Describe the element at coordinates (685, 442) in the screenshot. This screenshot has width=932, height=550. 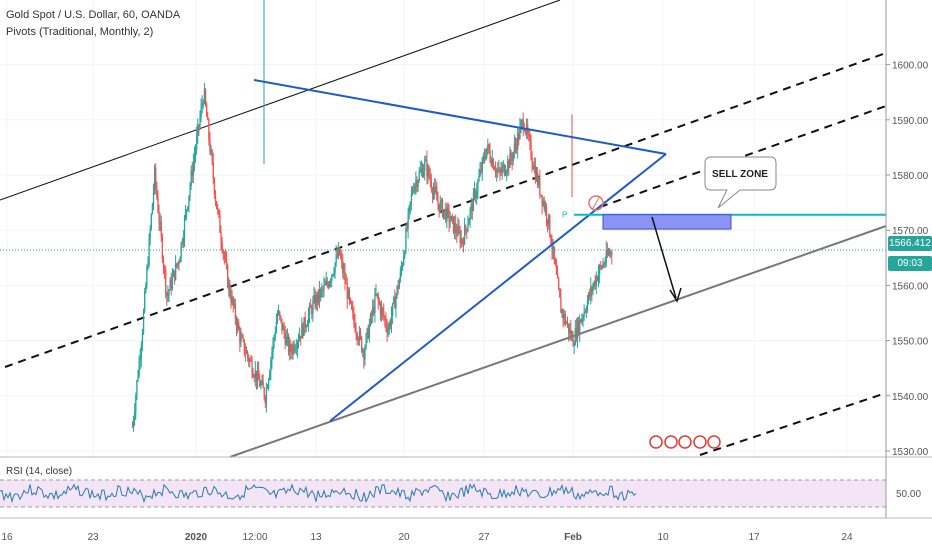
I see `economic-event-icon` at that location.